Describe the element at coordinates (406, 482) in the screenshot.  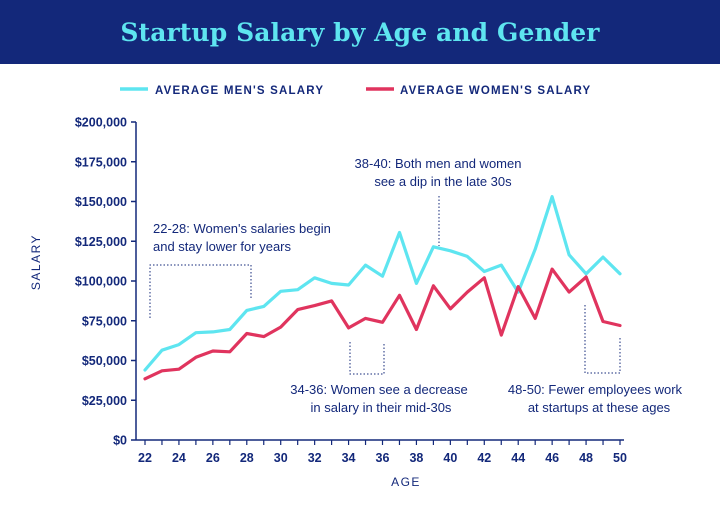
I see `x-axis-title: AGE` at that location.